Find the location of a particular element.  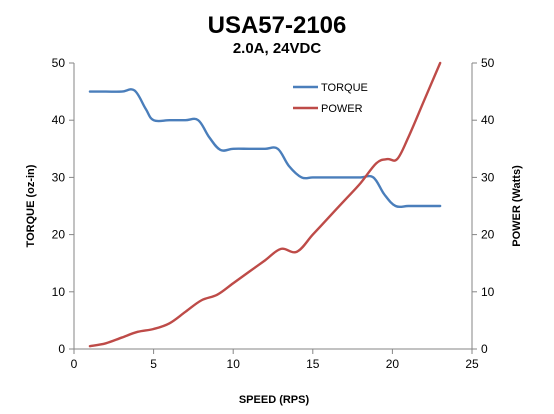

x-tick-label: 15 is located at coordinates (313, 364).